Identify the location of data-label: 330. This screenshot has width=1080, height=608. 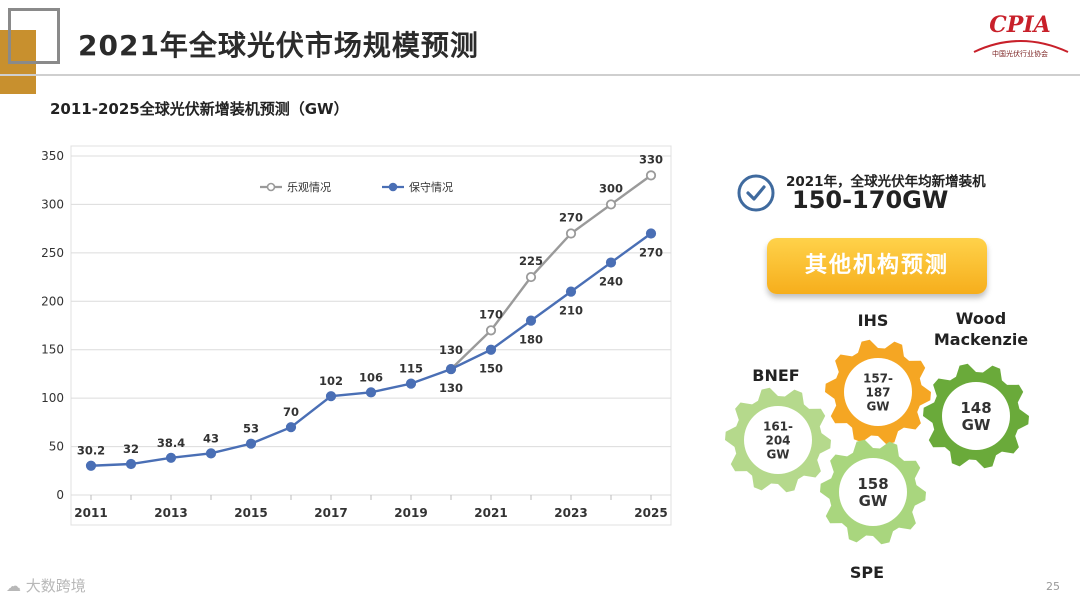
(651, 159).